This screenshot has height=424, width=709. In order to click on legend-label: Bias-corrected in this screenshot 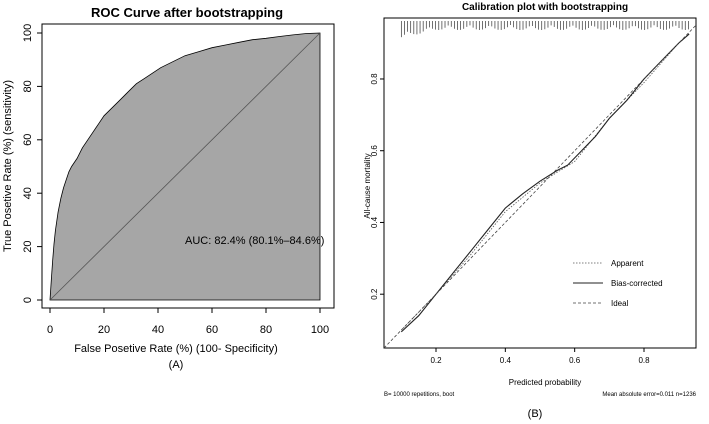, I will do `click(637, 283)`.